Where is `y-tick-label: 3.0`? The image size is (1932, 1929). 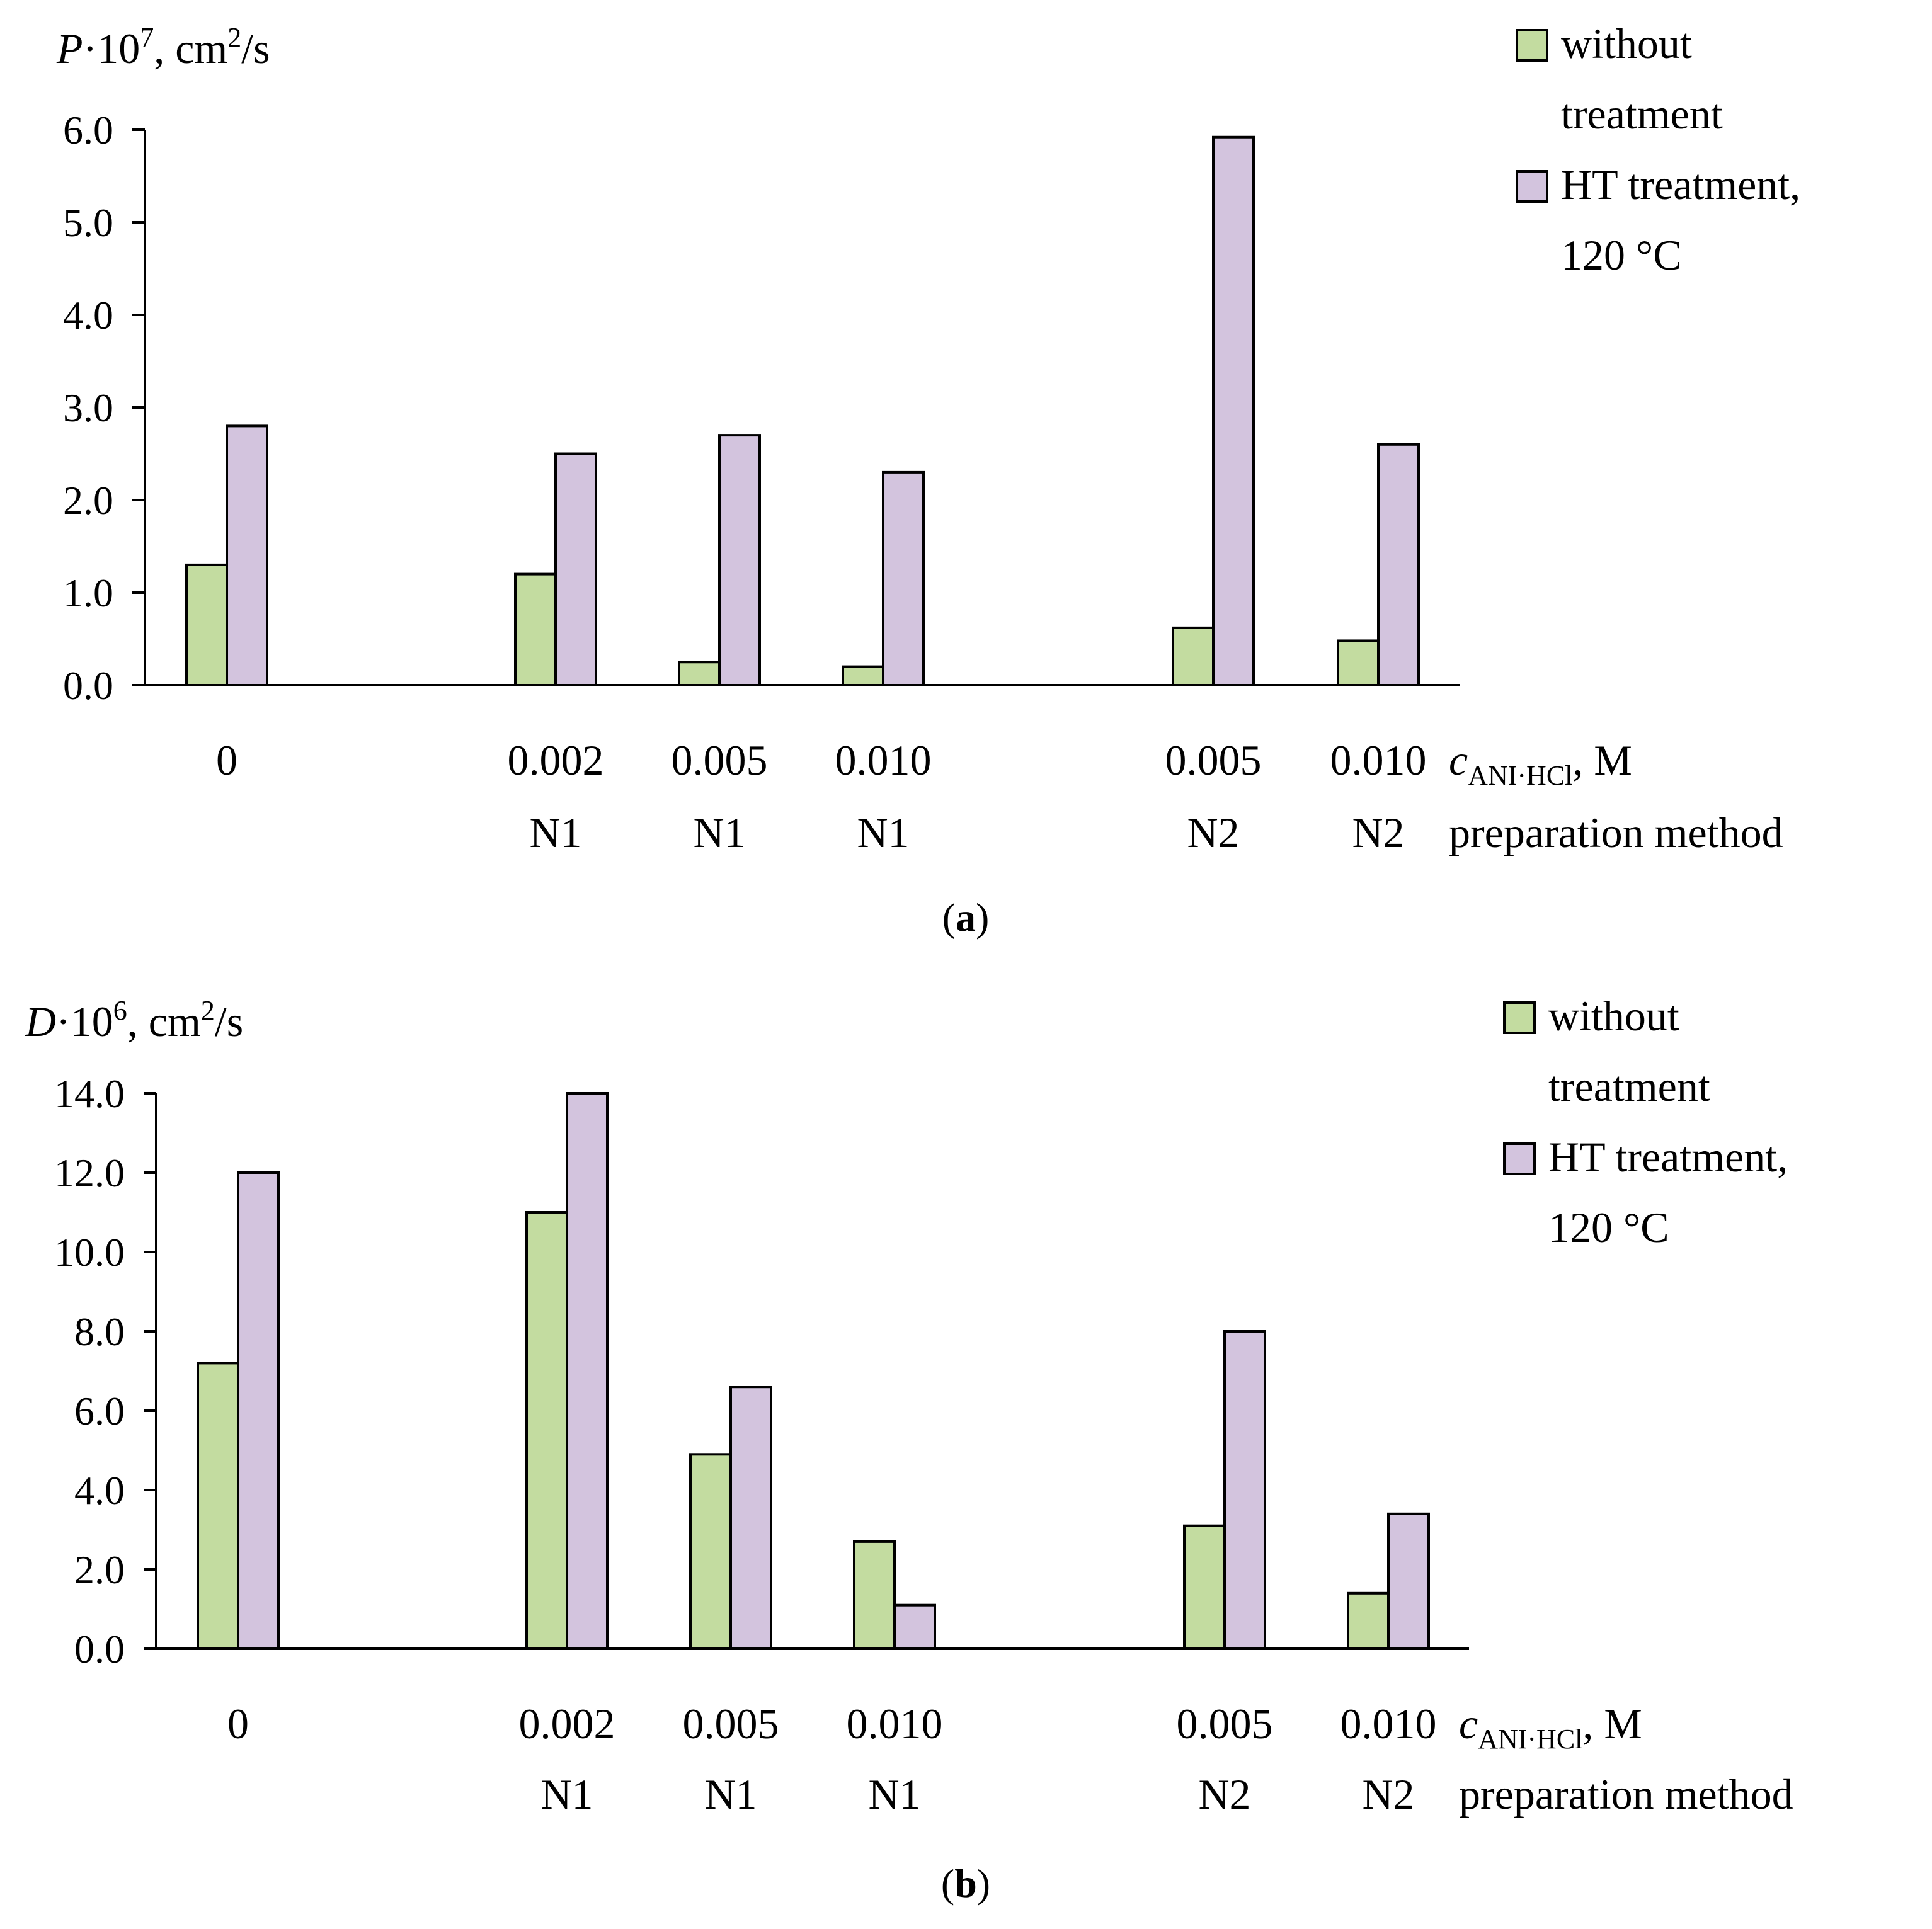
y-tick-label: 3.0 is located at coordinates (88, 407).